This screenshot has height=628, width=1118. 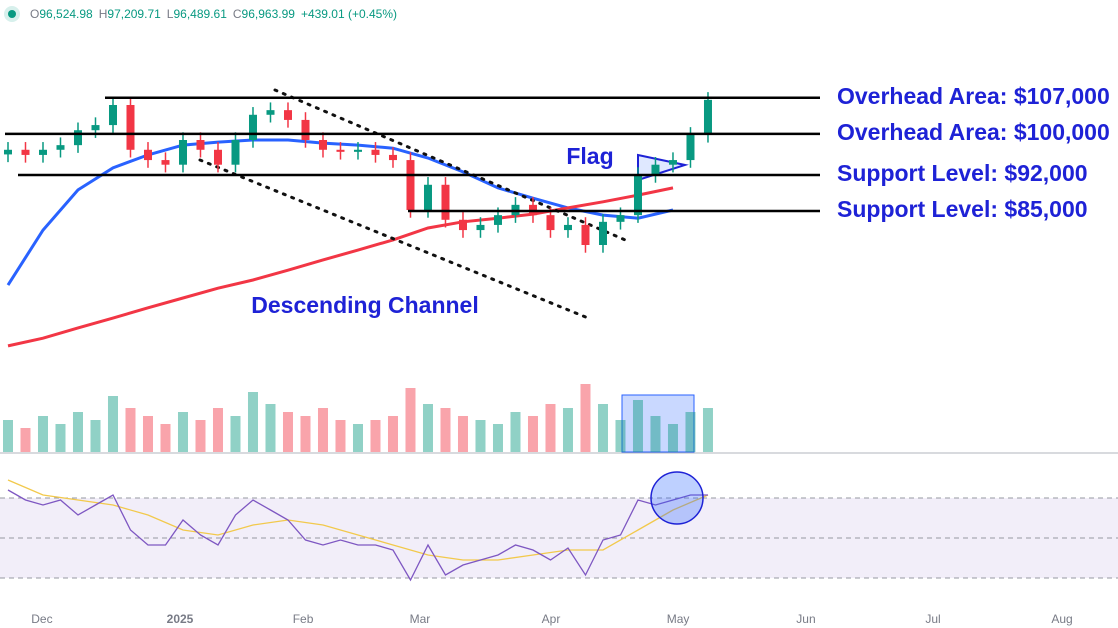 What do you see at coordinates (170, 14) in the screenshot?
I see `header-label: L` at bounding box center [170, 14].